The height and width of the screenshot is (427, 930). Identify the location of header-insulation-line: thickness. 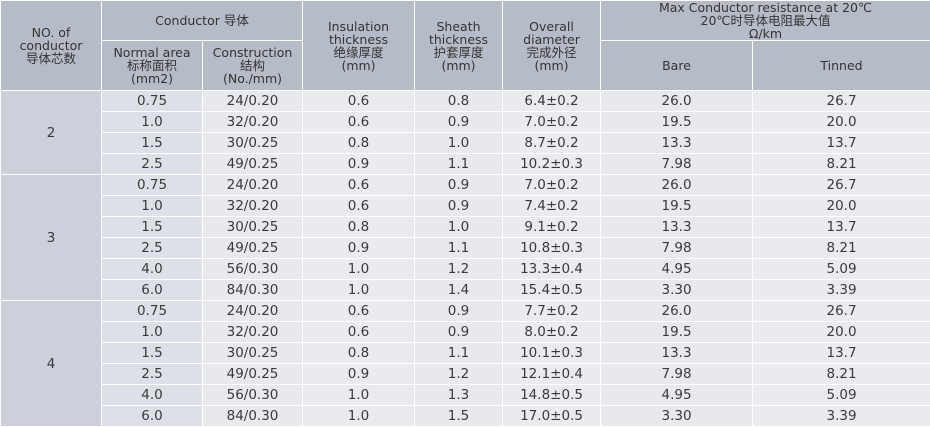
(358, 39).